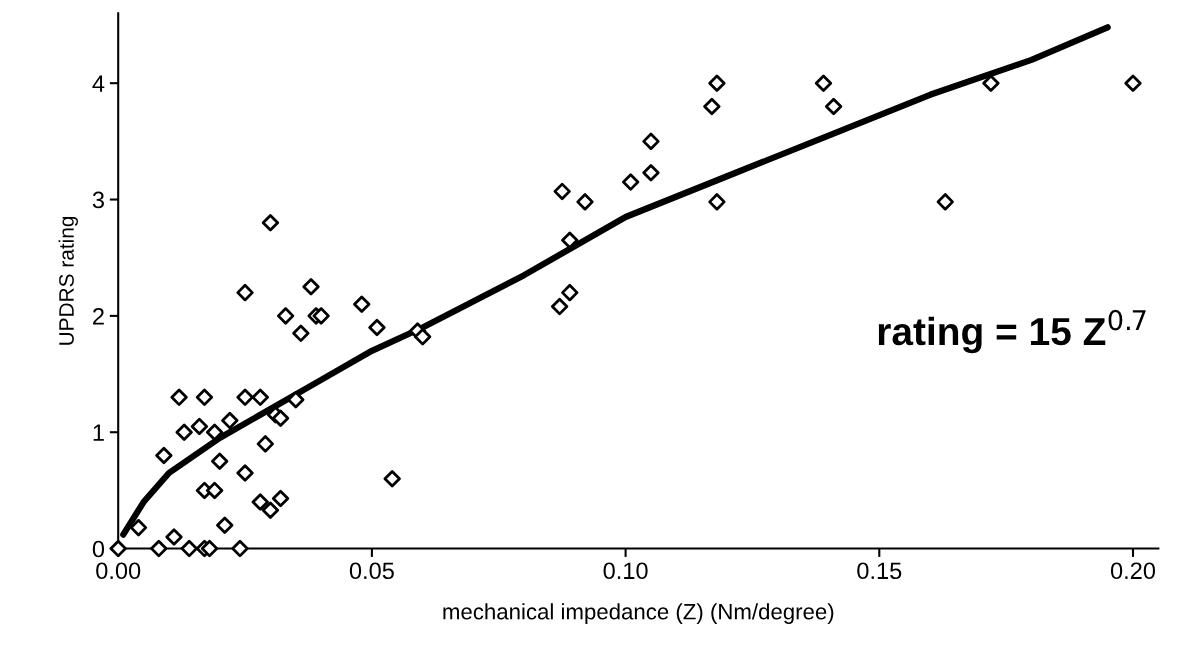 The image size is (1182, 669). I want to click on y-tick-label: 3, so click(98, 200).